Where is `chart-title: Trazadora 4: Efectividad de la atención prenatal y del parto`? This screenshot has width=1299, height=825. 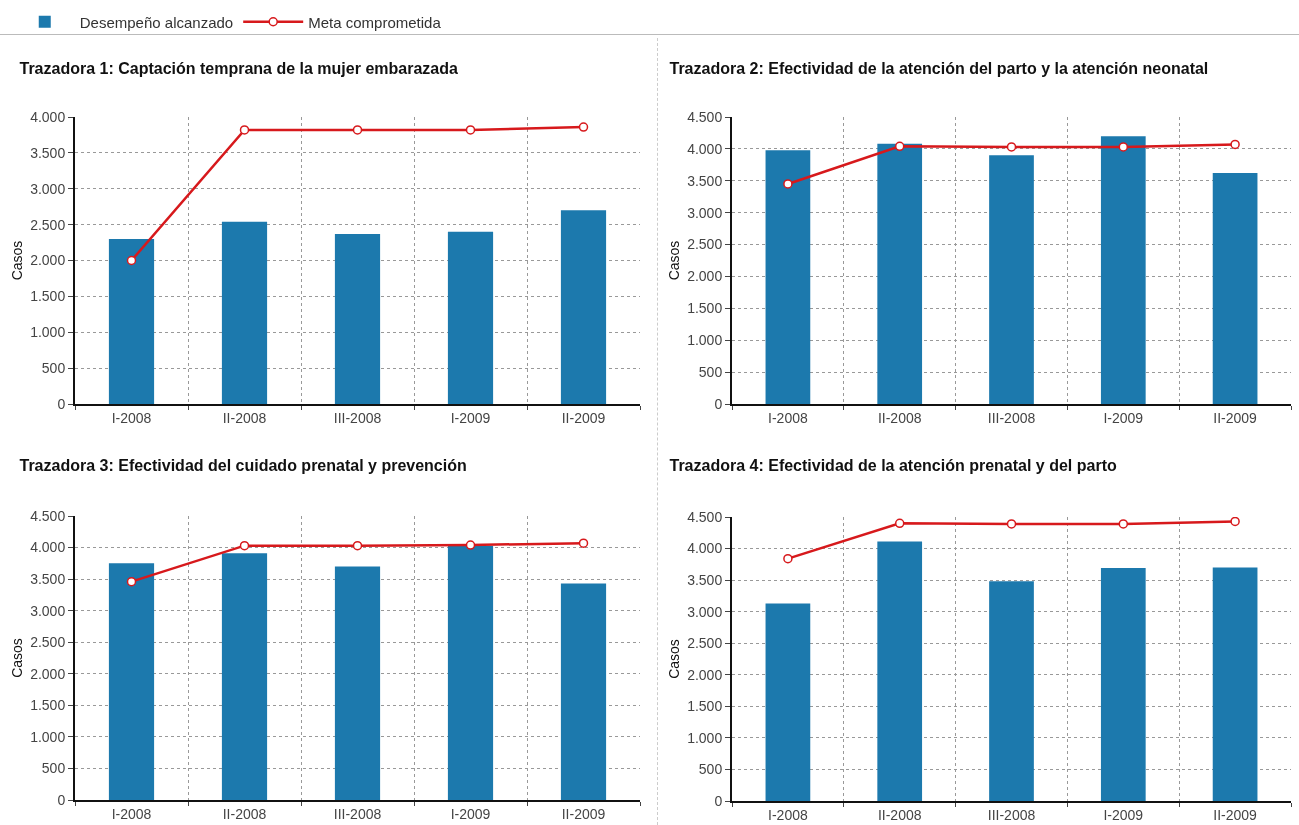
chart-title: Trazadora 4: Efectividad de la atención prenatal y del parto is located at coordinates (893, 465).